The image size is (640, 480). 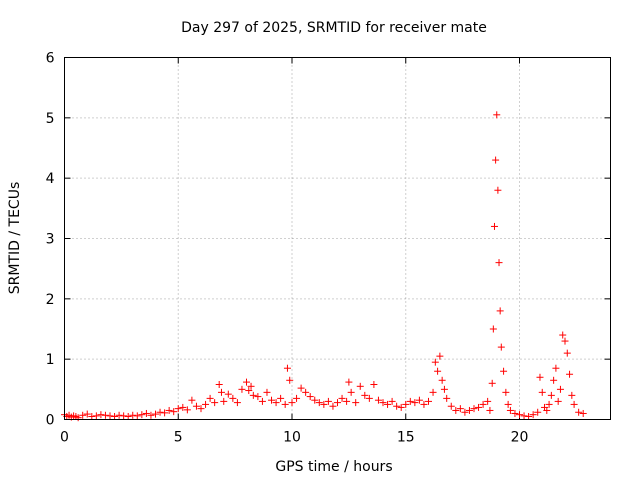 What do you see at coordinates (292, 438) in the screenshot?
I see `x-tick-label: 10` at bounding box center [292, 438].